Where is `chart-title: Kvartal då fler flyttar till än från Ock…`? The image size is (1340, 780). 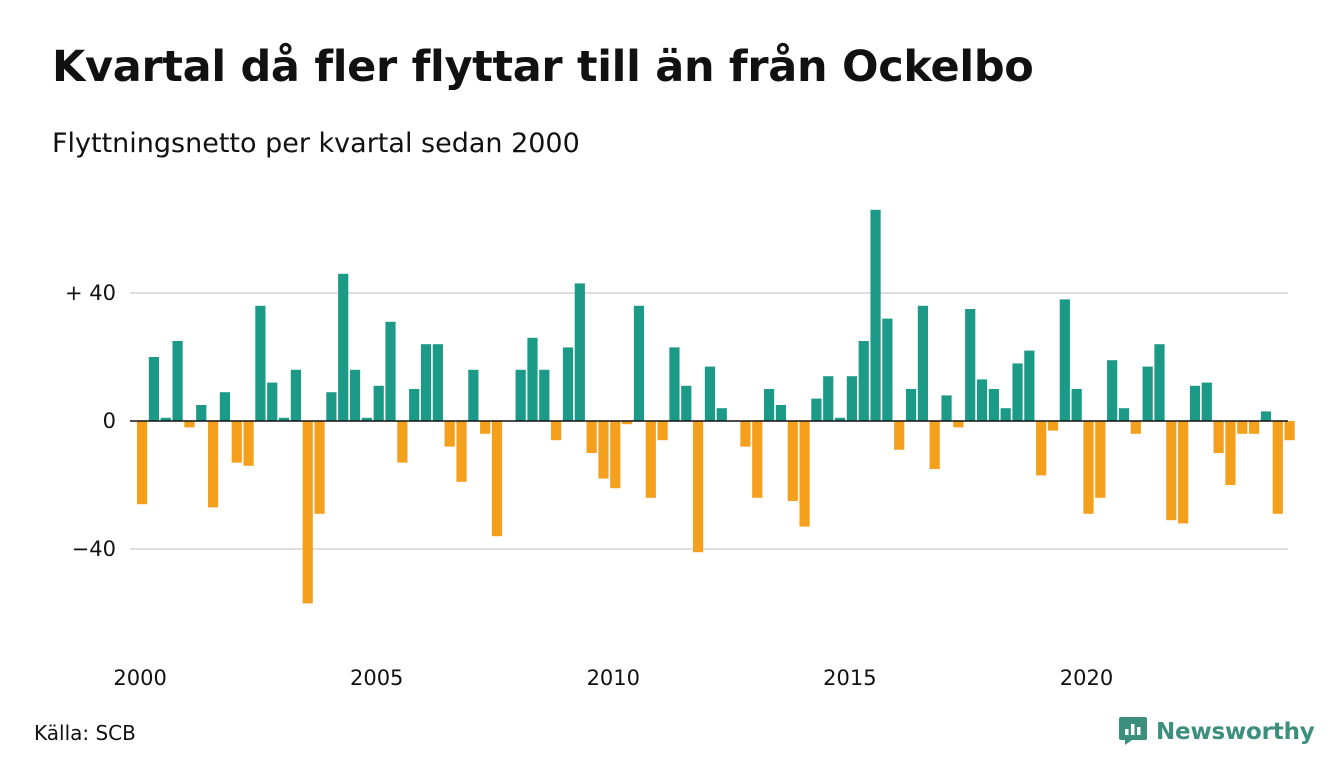 chart-title: Kvartal då fler flyttar till än från Ock… is located at coordinates (543, 67).